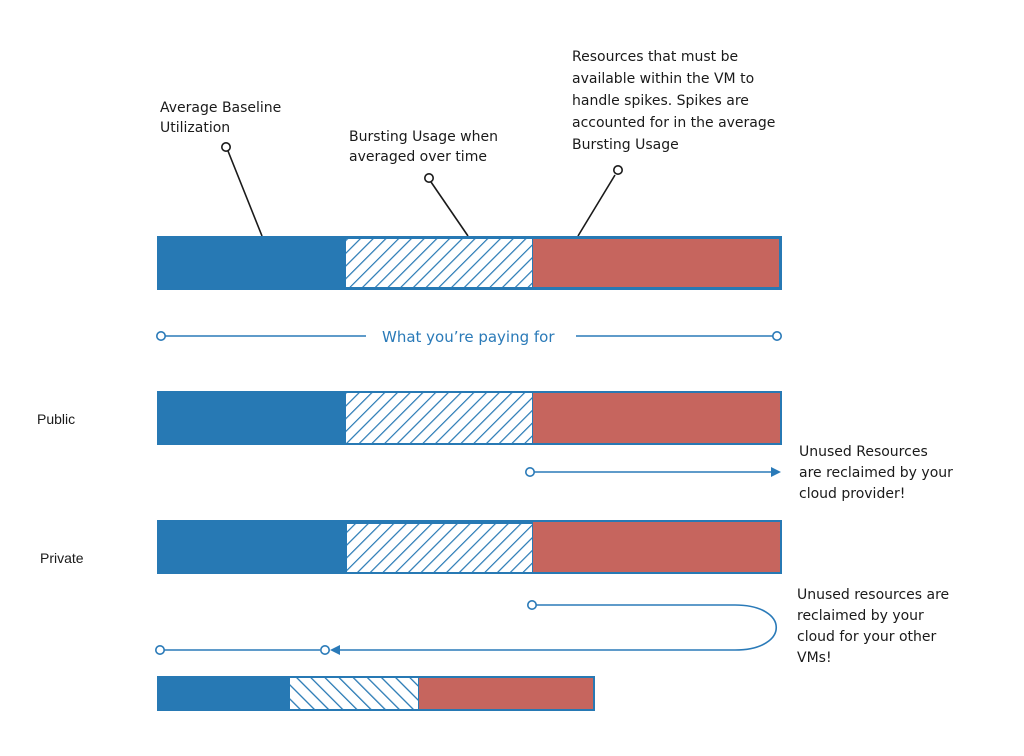 The width and height of the screenshot is (1024, 756). I want to click on annotation-line: accounted for in the average, so click(674, 123).